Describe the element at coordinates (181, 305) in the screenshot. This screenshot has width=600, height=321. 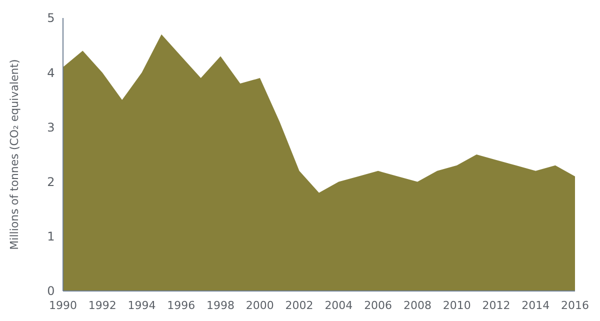
I see `x-tick-label: 1996` at that location.